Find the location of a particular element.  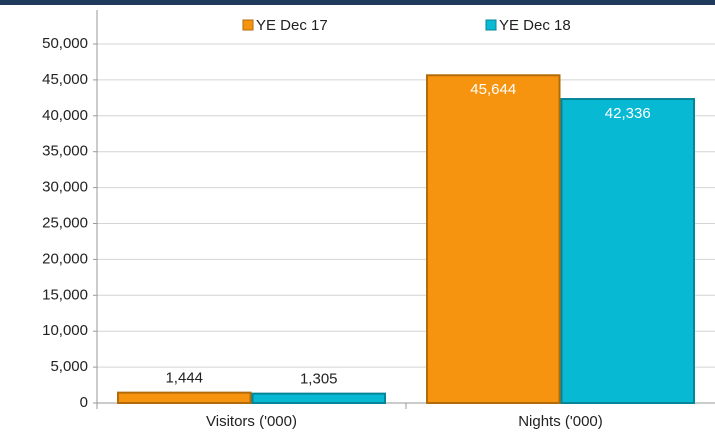

y-tick-label: 0 is located at coordinates (84, 402).